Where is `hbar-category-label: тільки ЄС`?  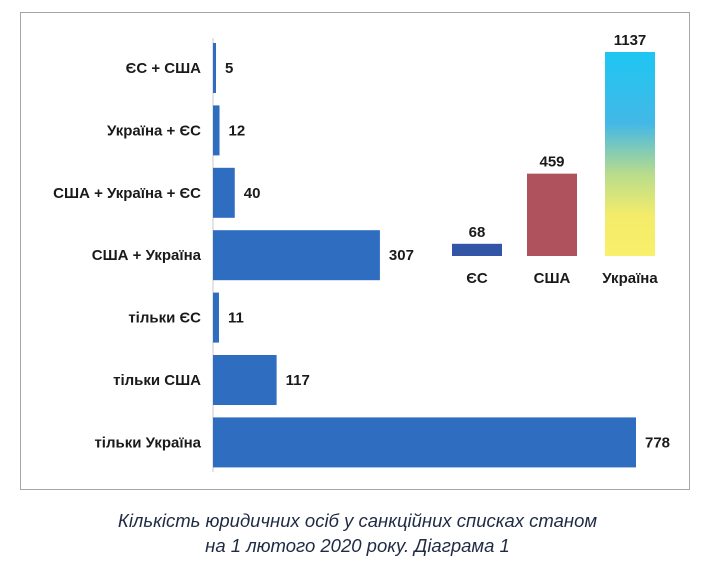
hbar-category-label: тільки ЄС is located at coordinates (164, 318).